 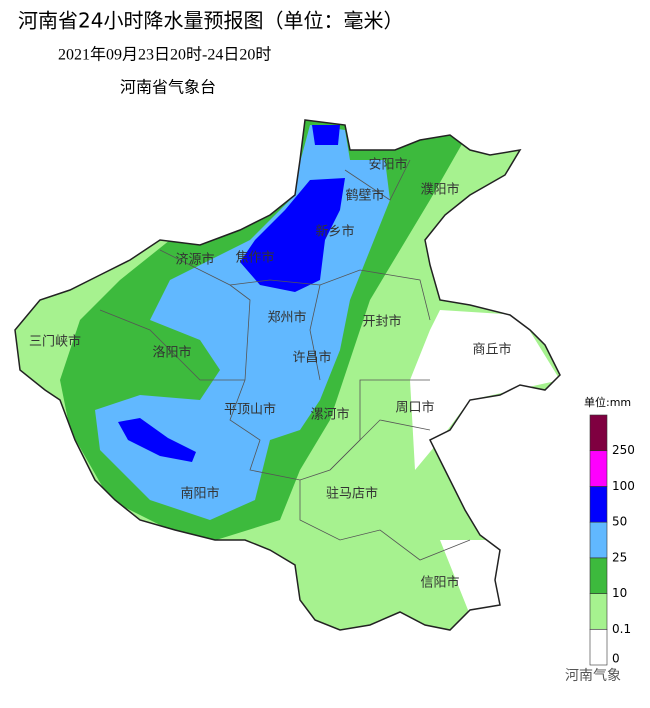 I want to click on city-label: 新乡市, so click(x=334, y=232).